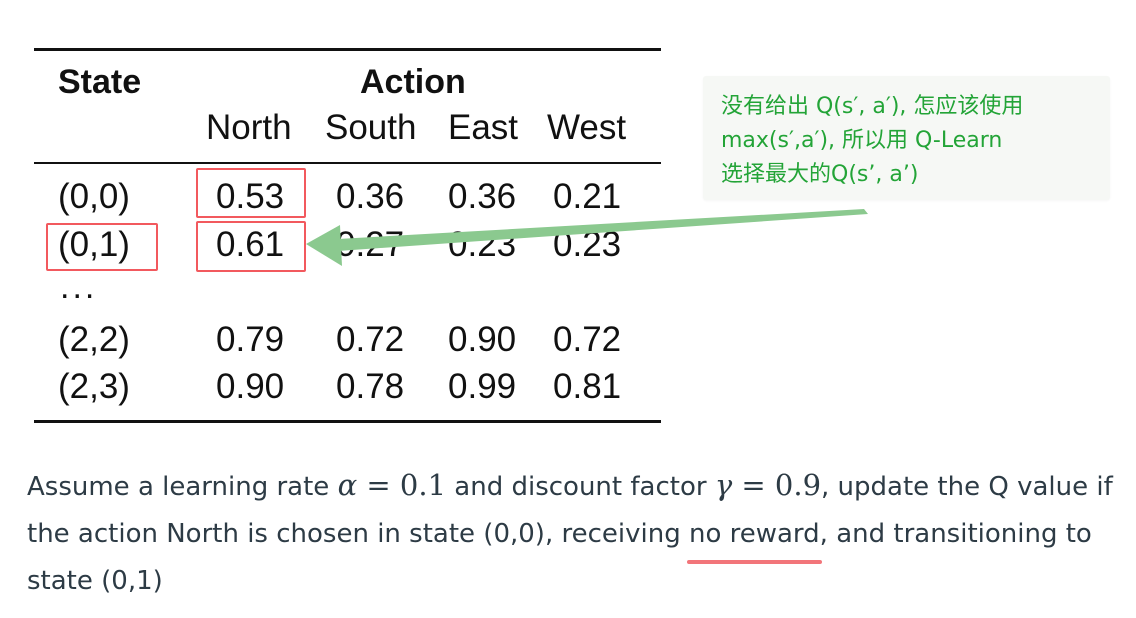  What do you see at coordinates (250, 386) in the screenshot?
I see `q-cell-2-3-north: 0.90` at bounding box center [250, 386].